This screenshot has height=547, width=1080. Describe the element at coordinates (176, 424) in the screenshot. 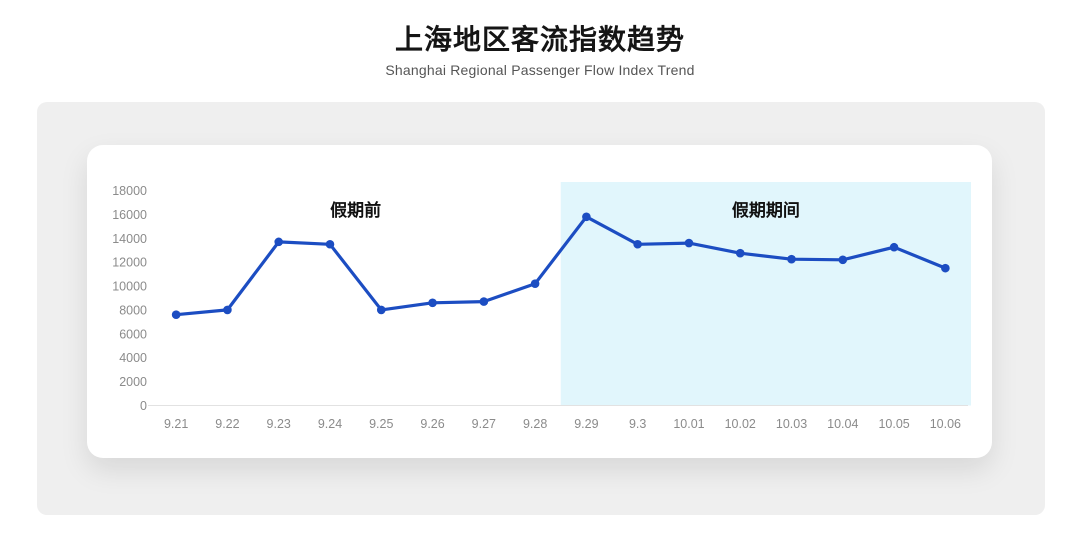

I see `x-axis-tick-label: 9.21` at that location.